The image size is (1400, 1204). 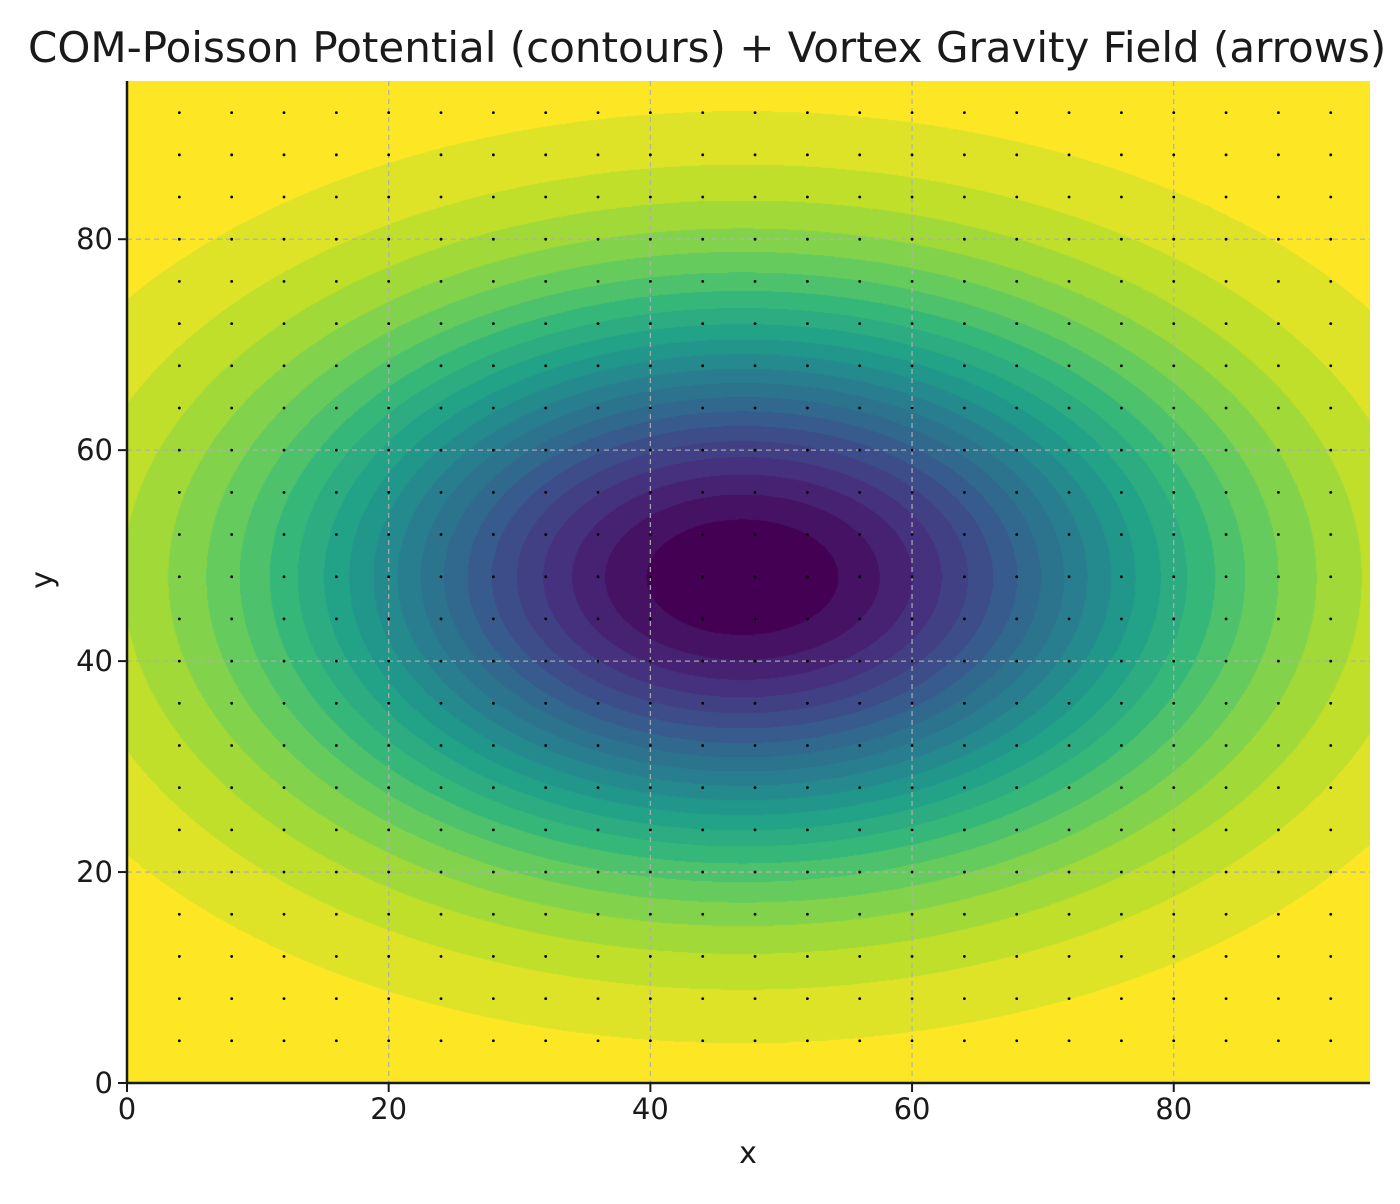 What do you see at coordinates (1173, 1109) in the screenshot?
I see `x-tick-label: 80` at bounding box center [1173, 1109].